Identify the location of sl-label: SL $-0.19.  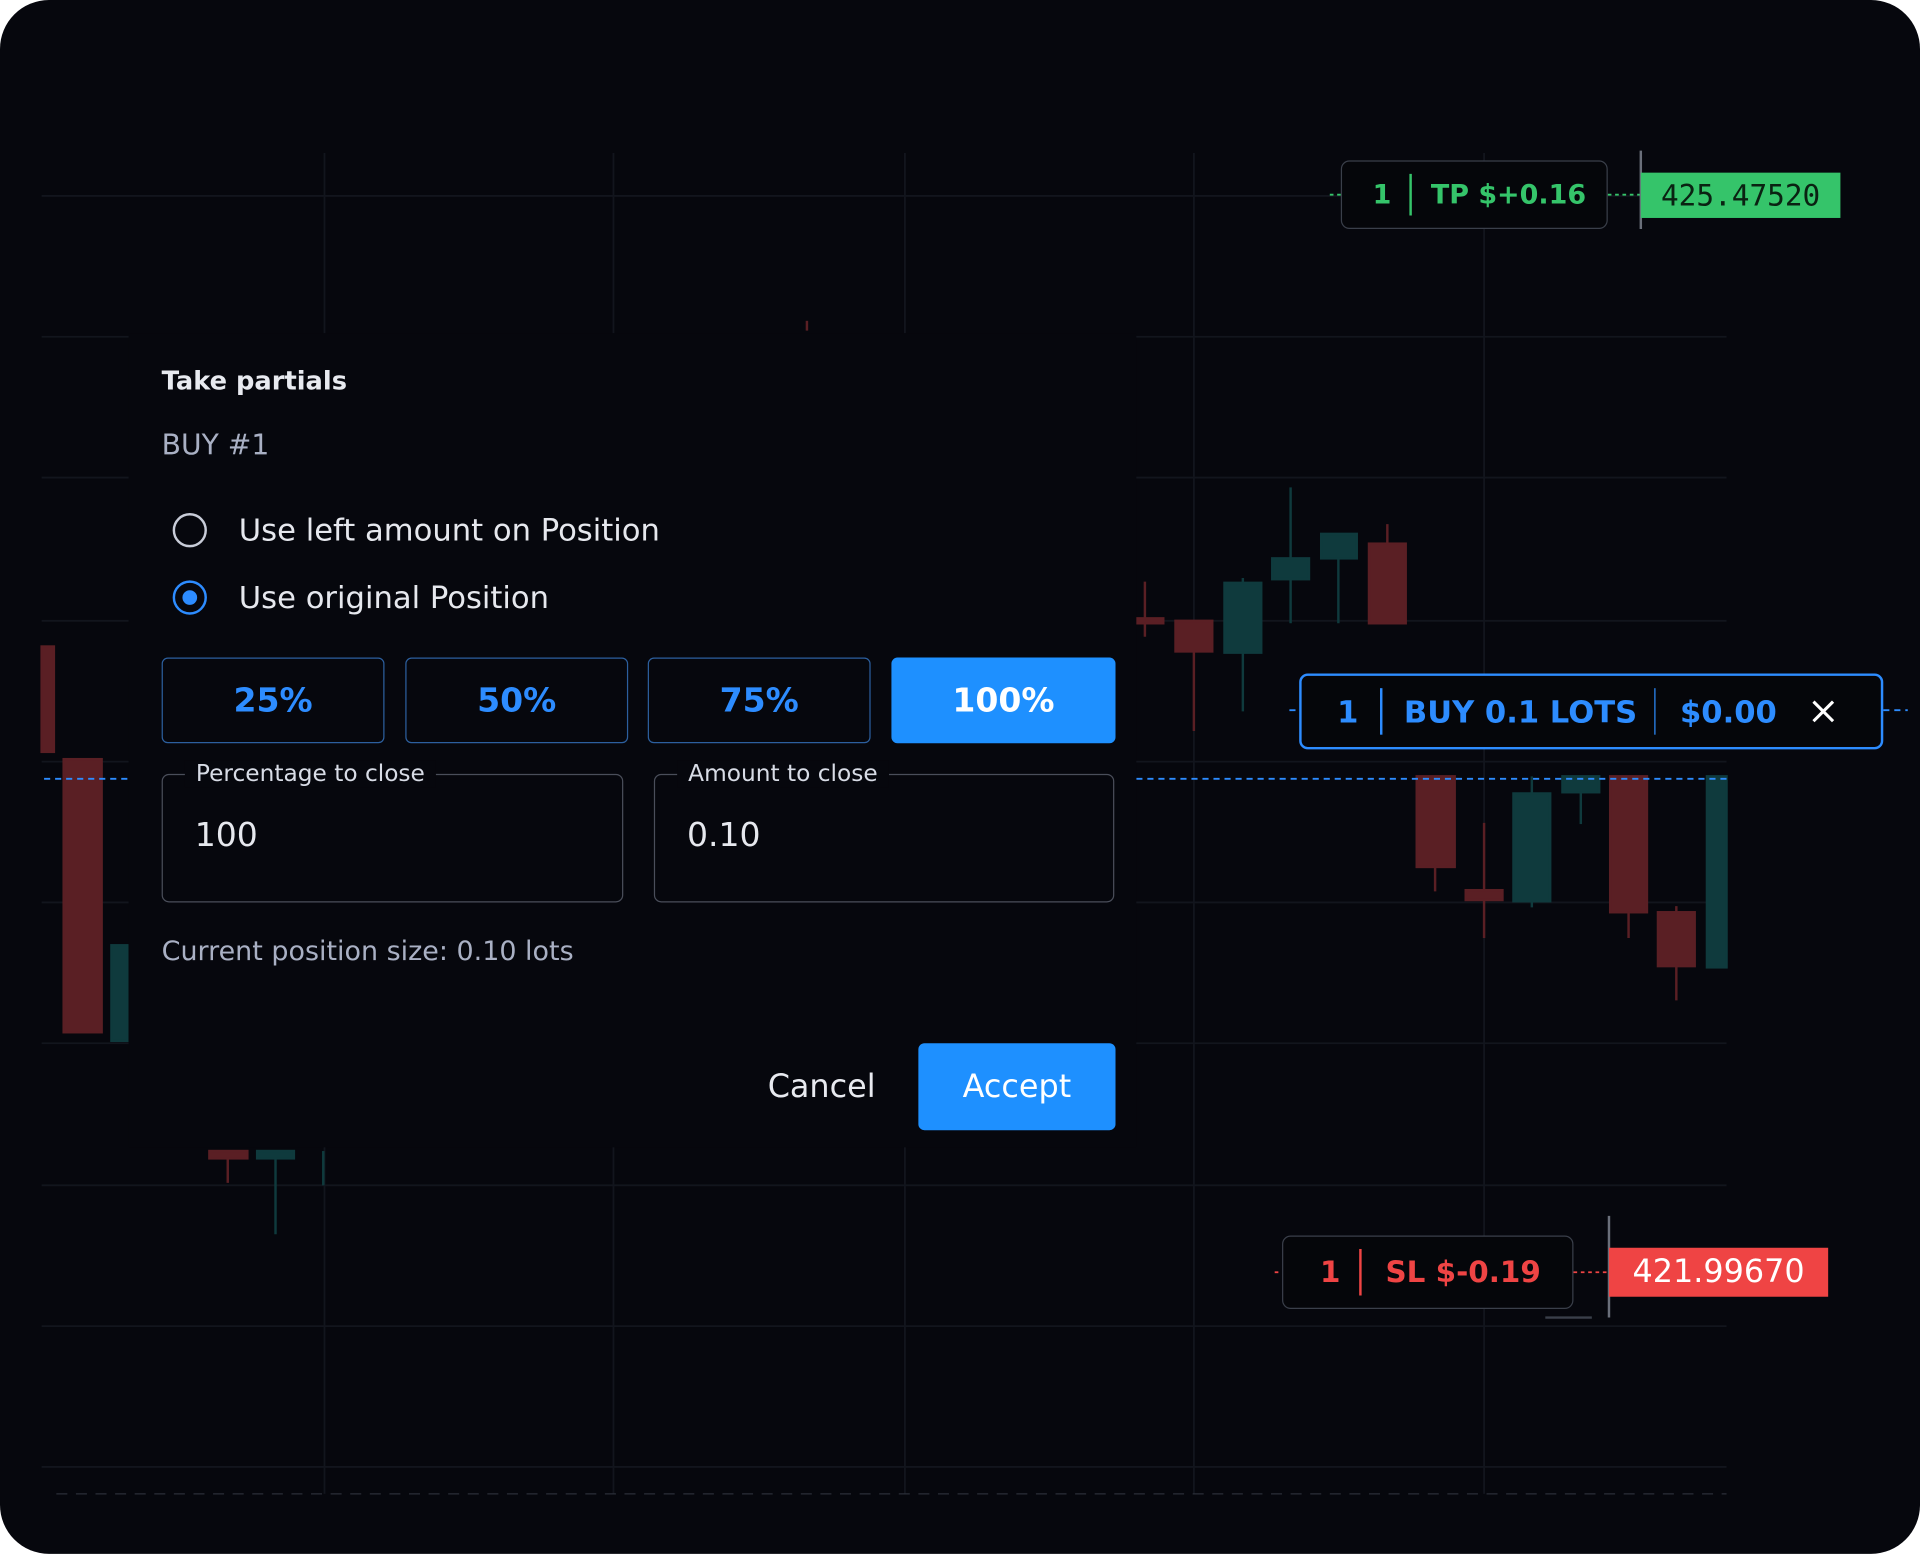
(1463, 1272).